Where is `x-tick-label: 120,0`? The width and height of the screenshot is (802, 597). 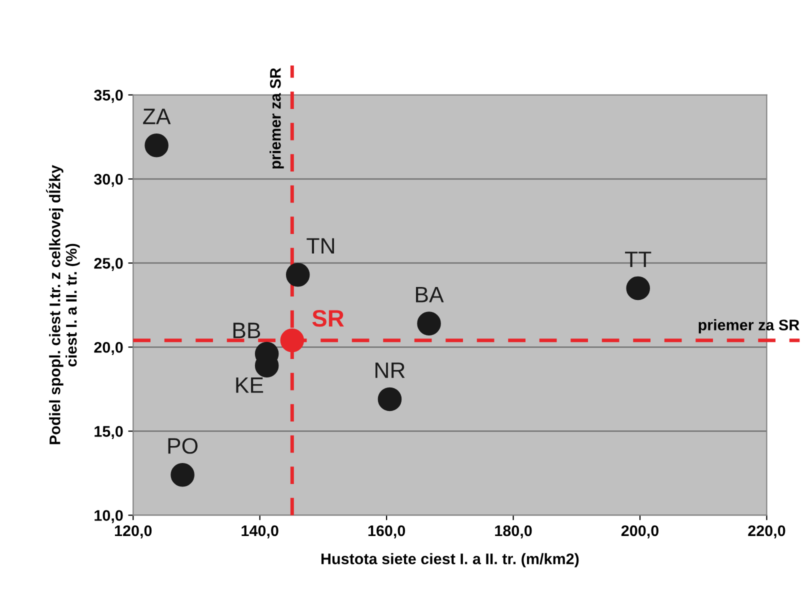
x-tick-label: 120,0 is located at coordinates (133, 531).